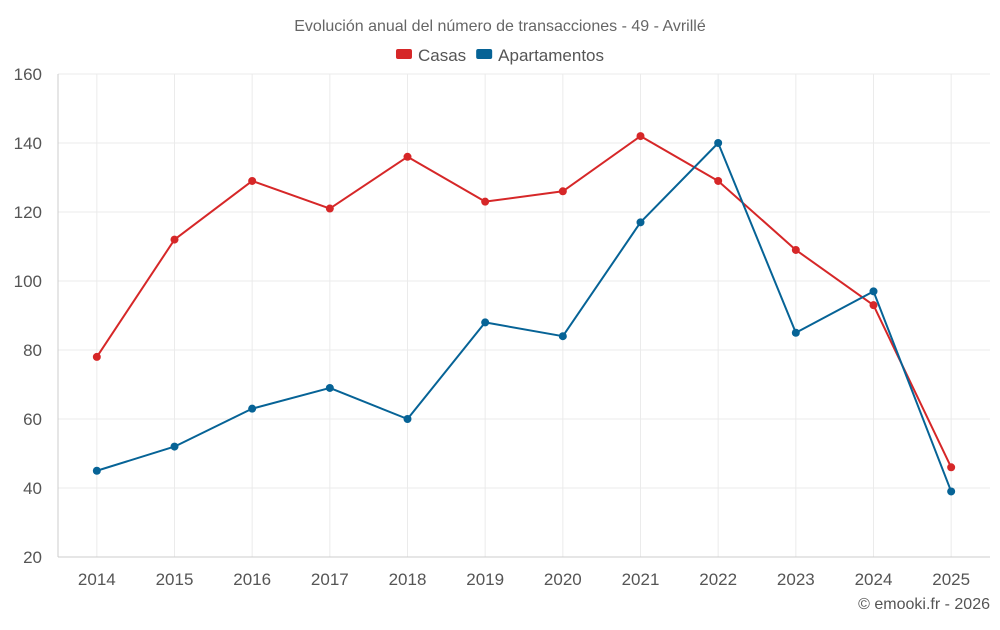 This screenshot has width=1000, height=630. Describe the element at coordinates (442, 55) in the screenshot. I see `legend-label-casas: Casas` at that location.